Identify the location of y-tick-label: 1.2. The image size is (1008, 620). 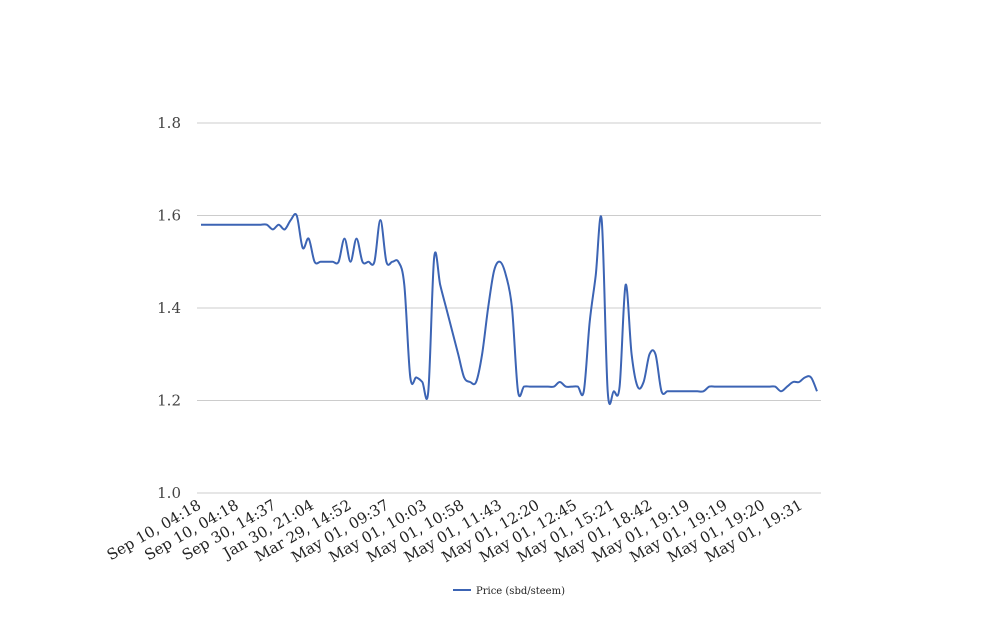
(169, 401).